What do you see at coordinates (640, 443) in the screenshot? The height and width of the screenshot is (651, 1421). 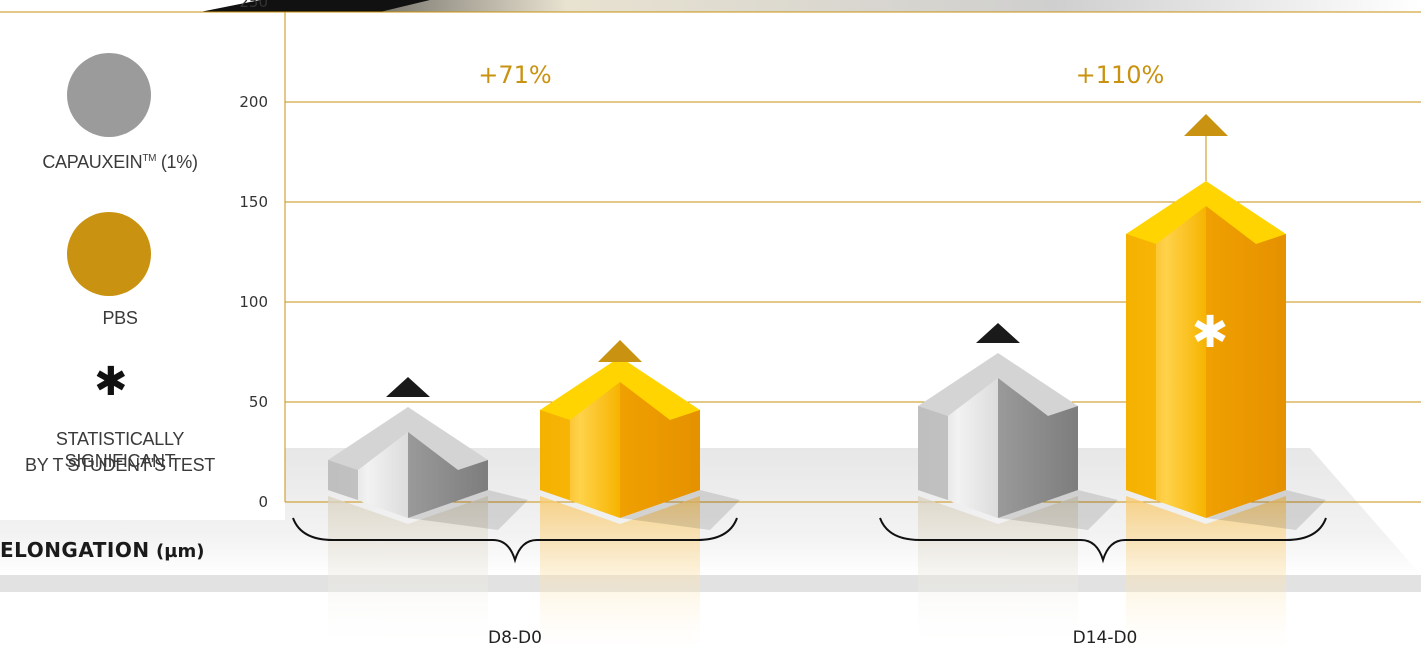 I see `pbs-bar` at bounding box center [640, 443].